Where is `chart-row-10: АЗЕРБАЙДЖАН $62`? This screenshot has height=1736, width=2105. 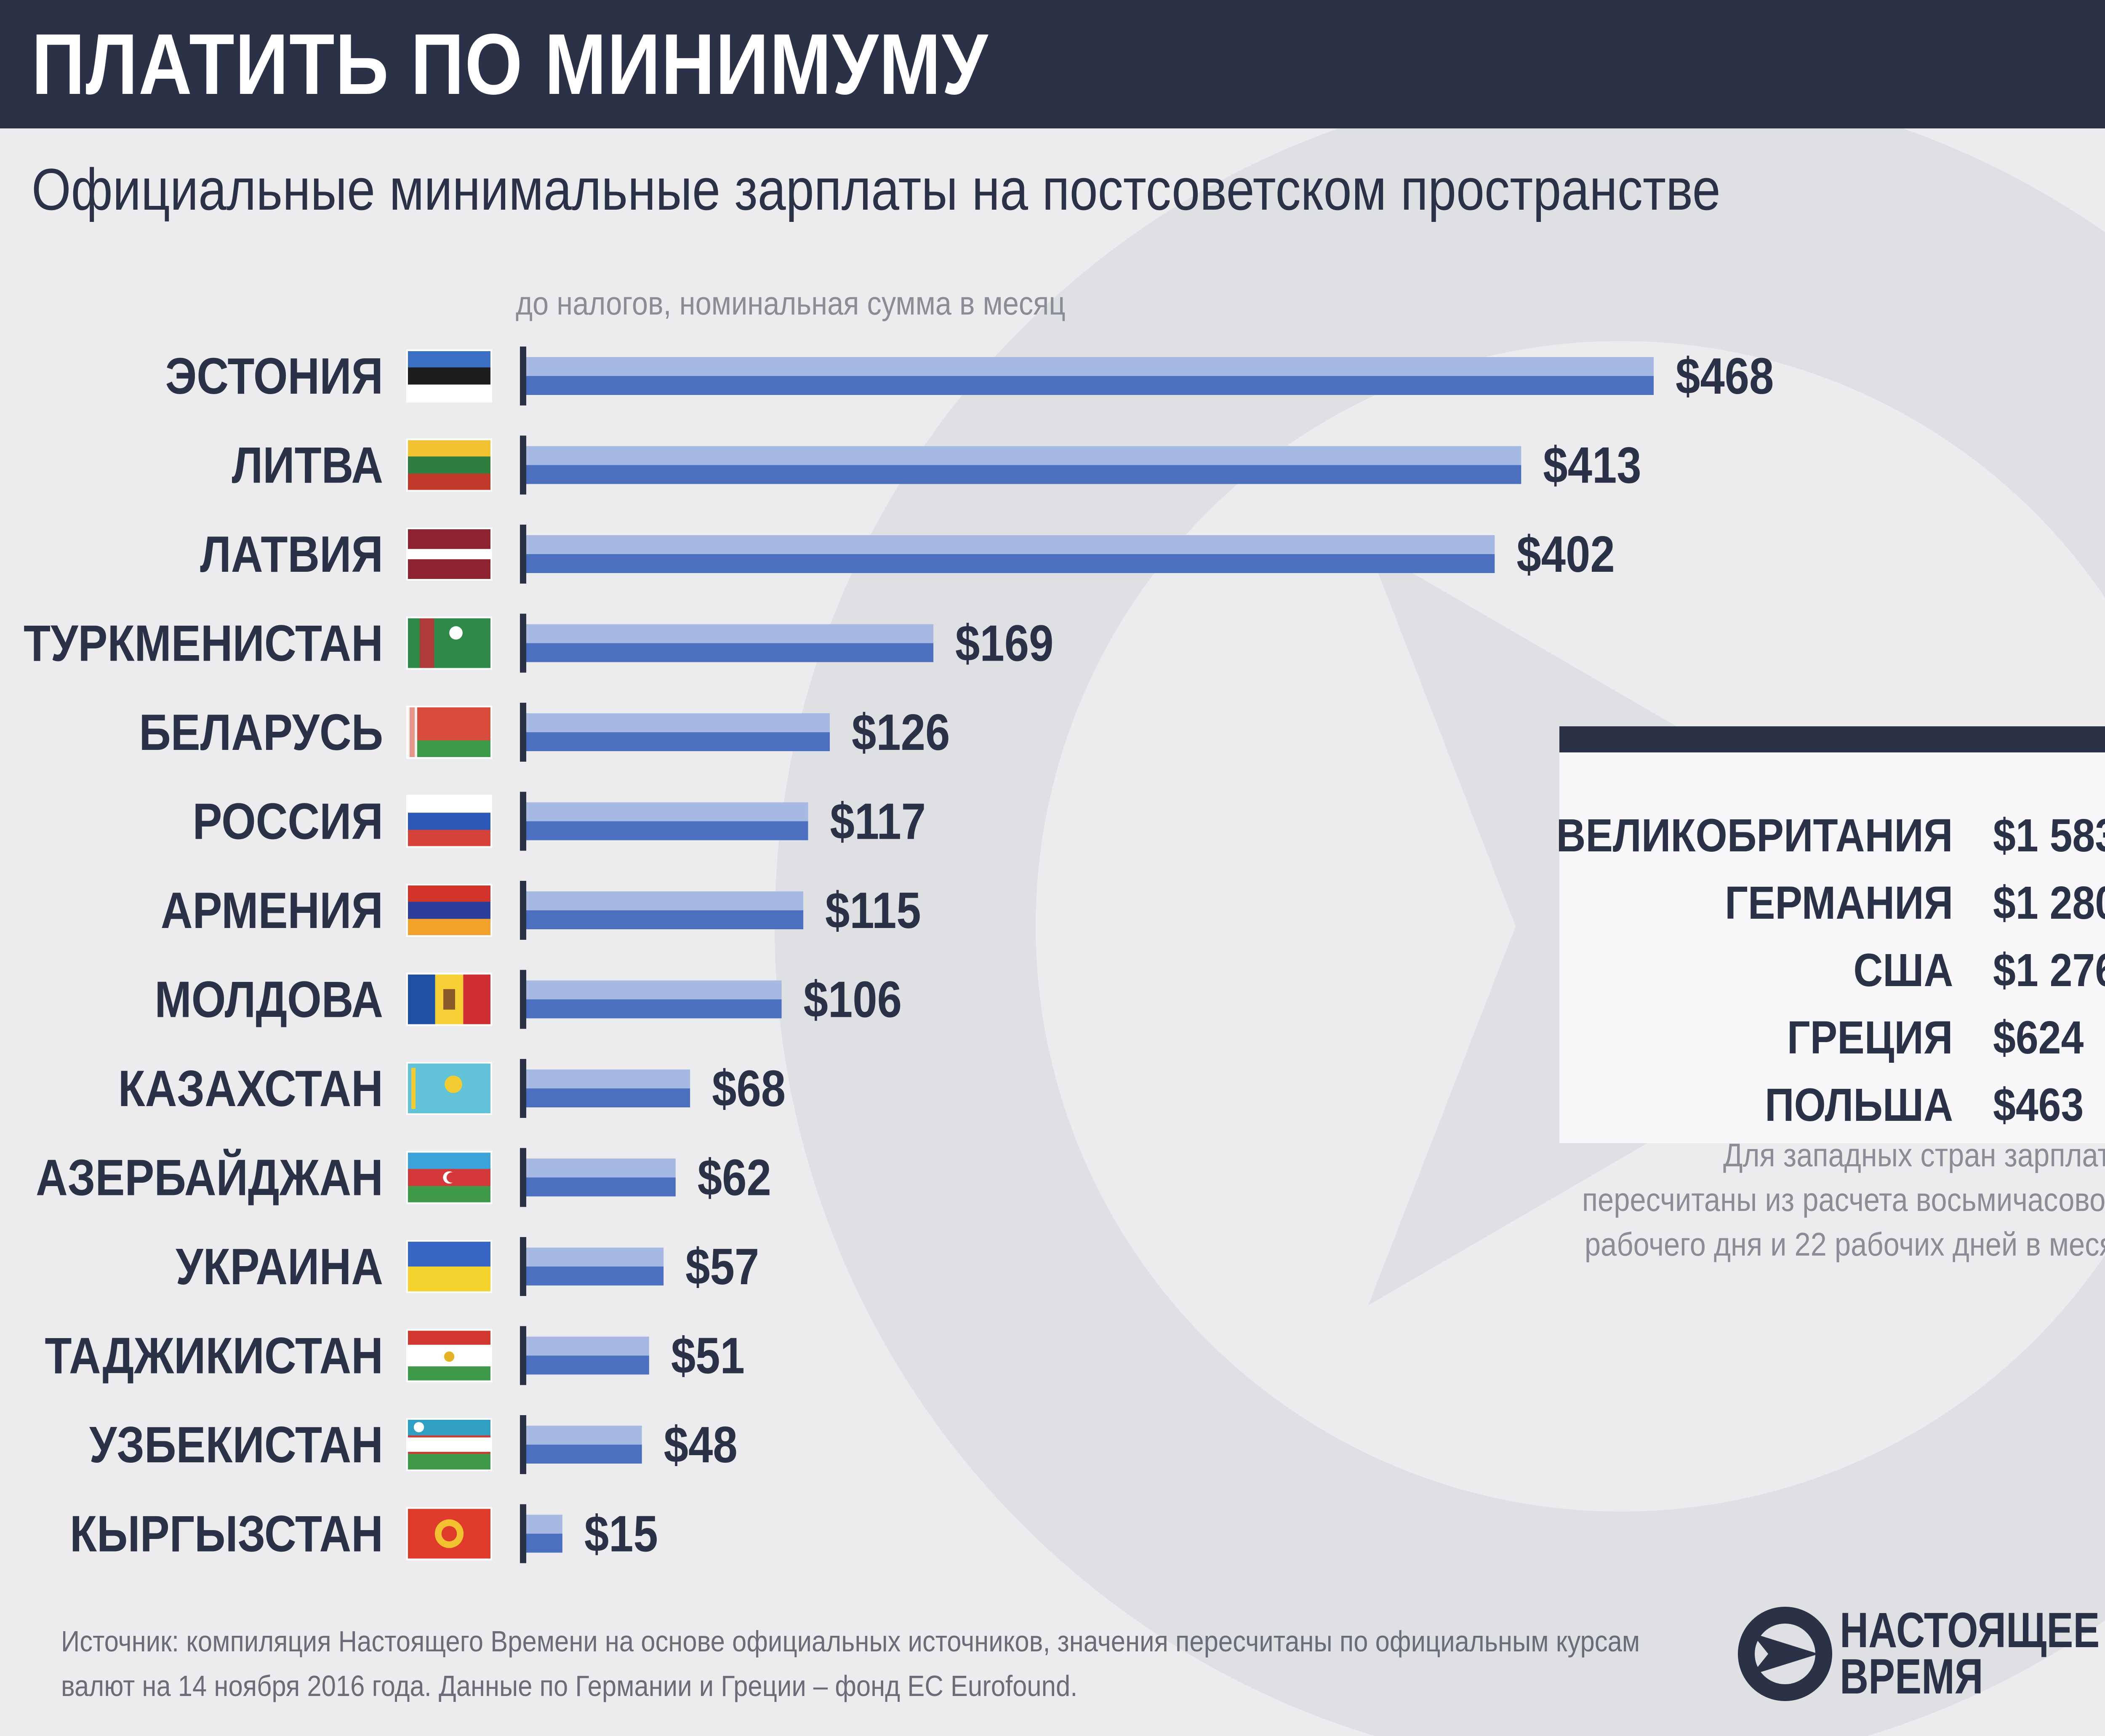 chart-row-10: АЗЕРБАЙДЖАН $62 is located at coordinates (403, 1177).